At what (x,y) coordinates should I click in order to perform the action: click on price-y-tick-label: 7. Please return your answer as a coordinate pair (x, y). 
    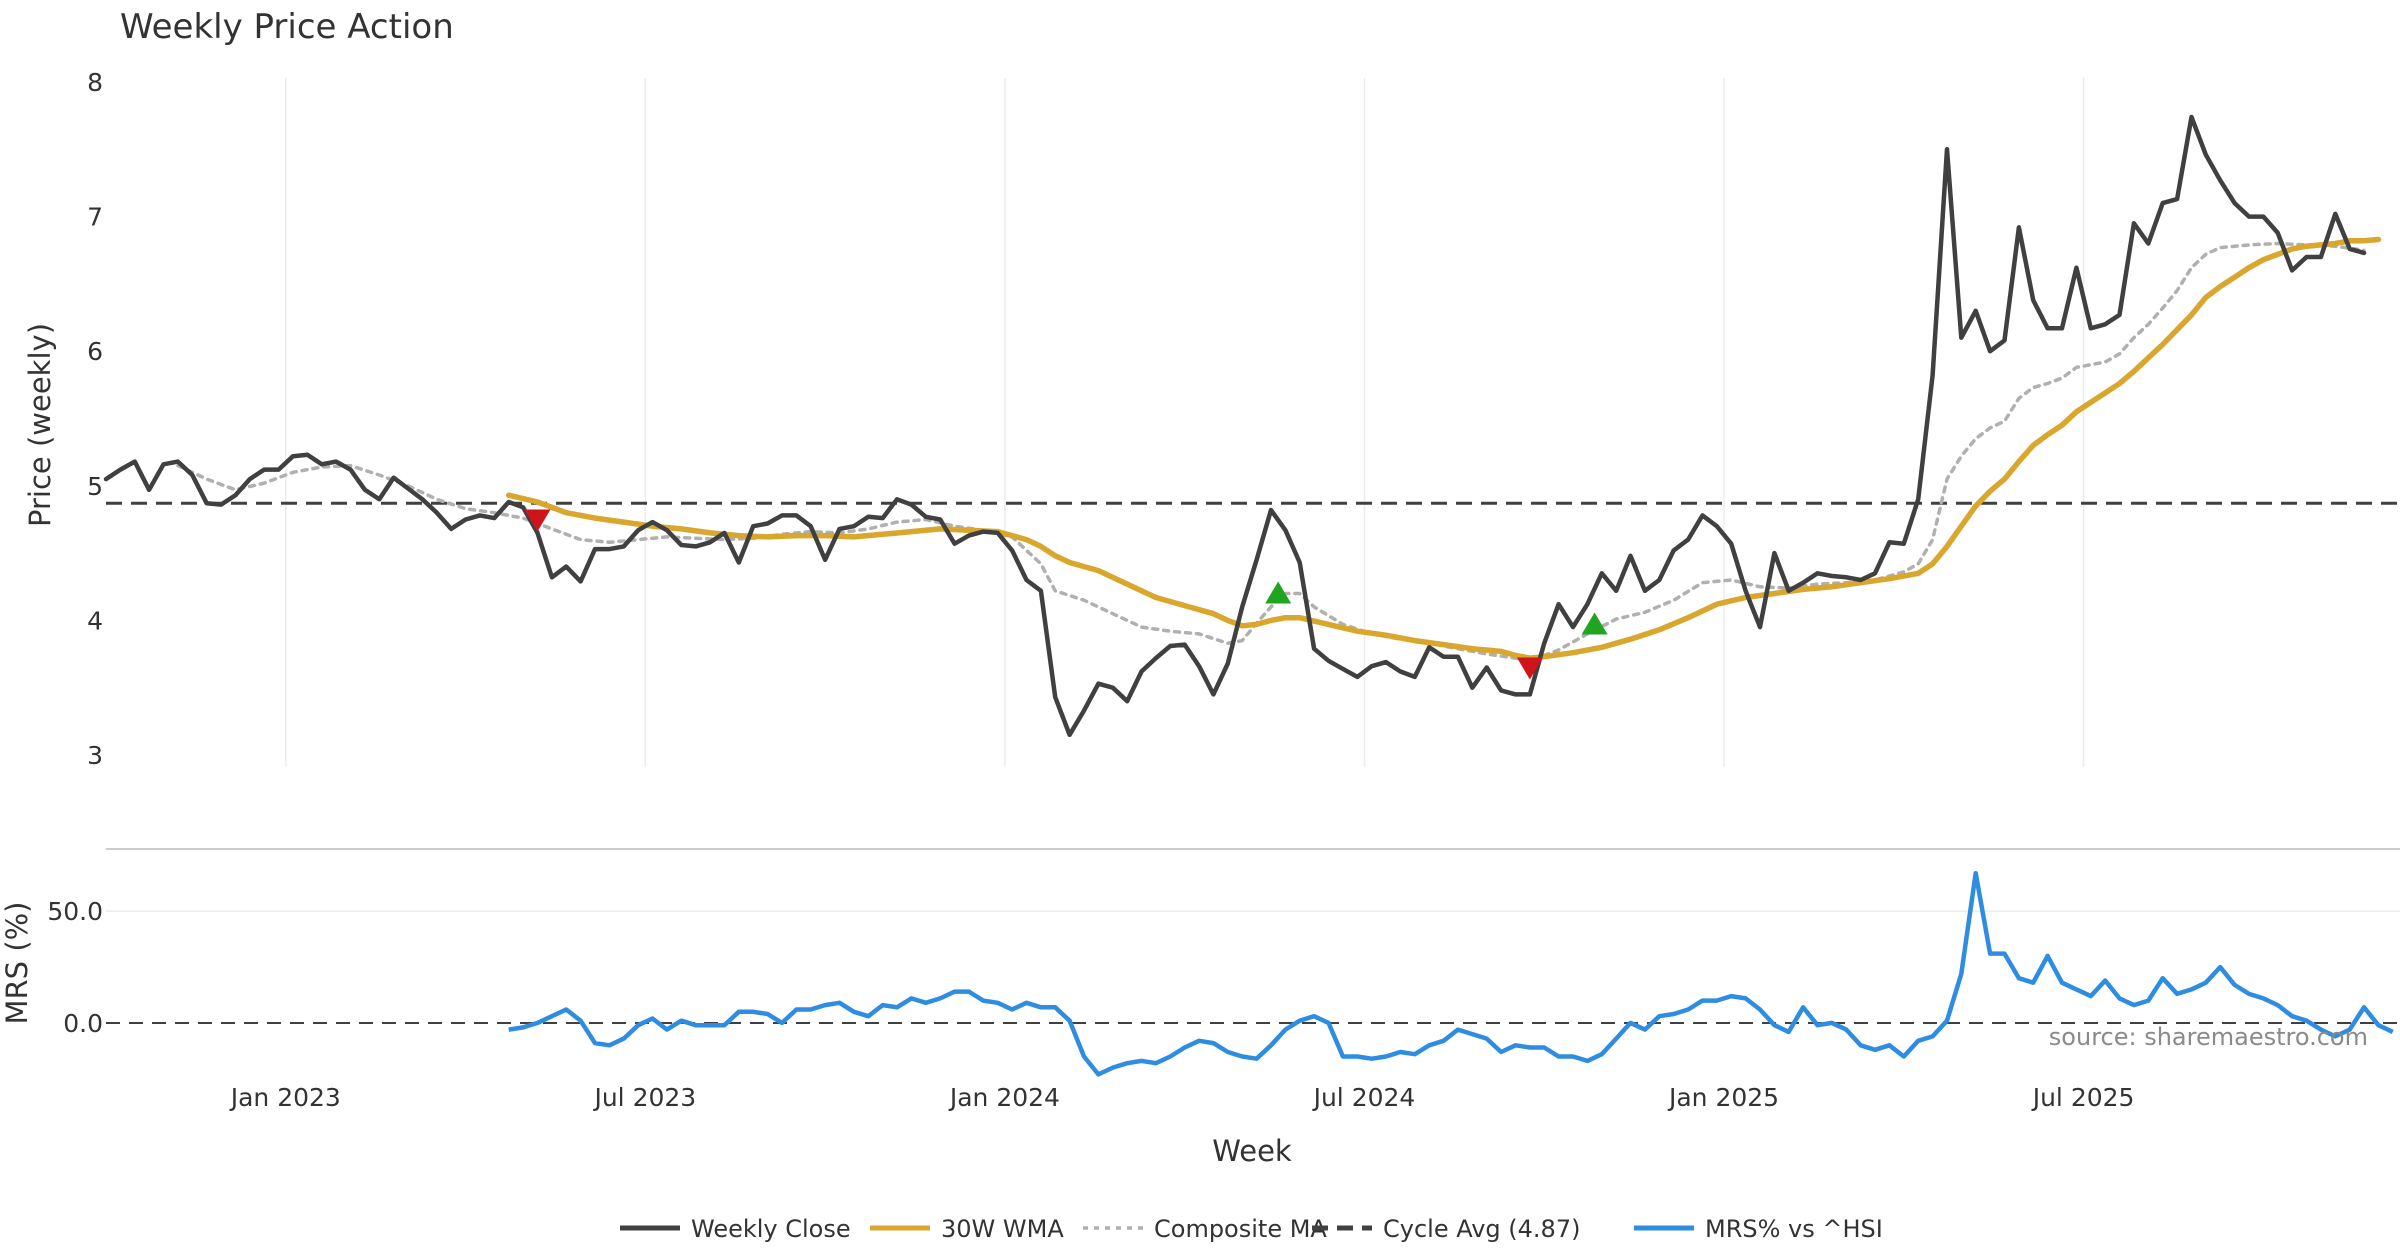
    Looking at the image, I should click on (95, 217).